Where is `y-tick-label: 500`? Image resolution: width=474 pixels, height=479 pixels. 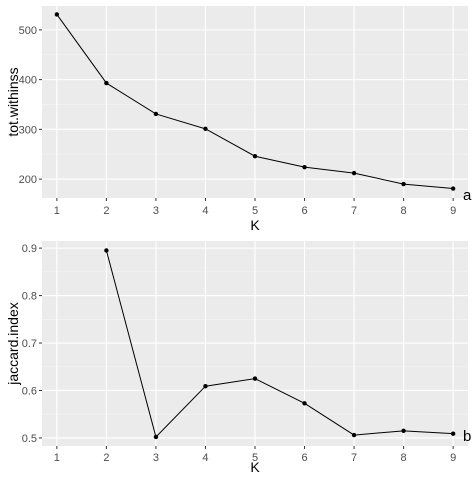
y-tick-label: 500 is located at coordinates (28, 31).